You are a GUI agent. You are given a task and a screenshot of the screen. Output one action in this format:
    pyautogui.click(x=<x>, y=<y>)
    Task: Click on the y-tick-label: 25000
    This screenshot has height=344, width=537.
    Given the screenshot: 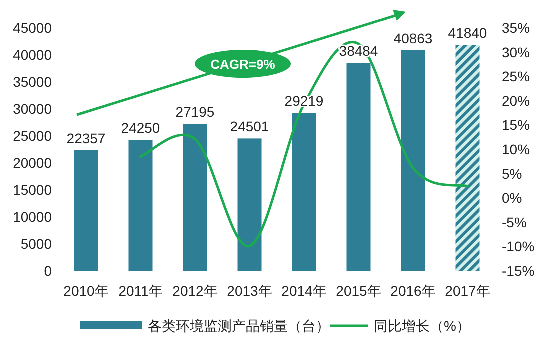 What is the action you would take?
    pyautogui.click(x=32, y=136)
    